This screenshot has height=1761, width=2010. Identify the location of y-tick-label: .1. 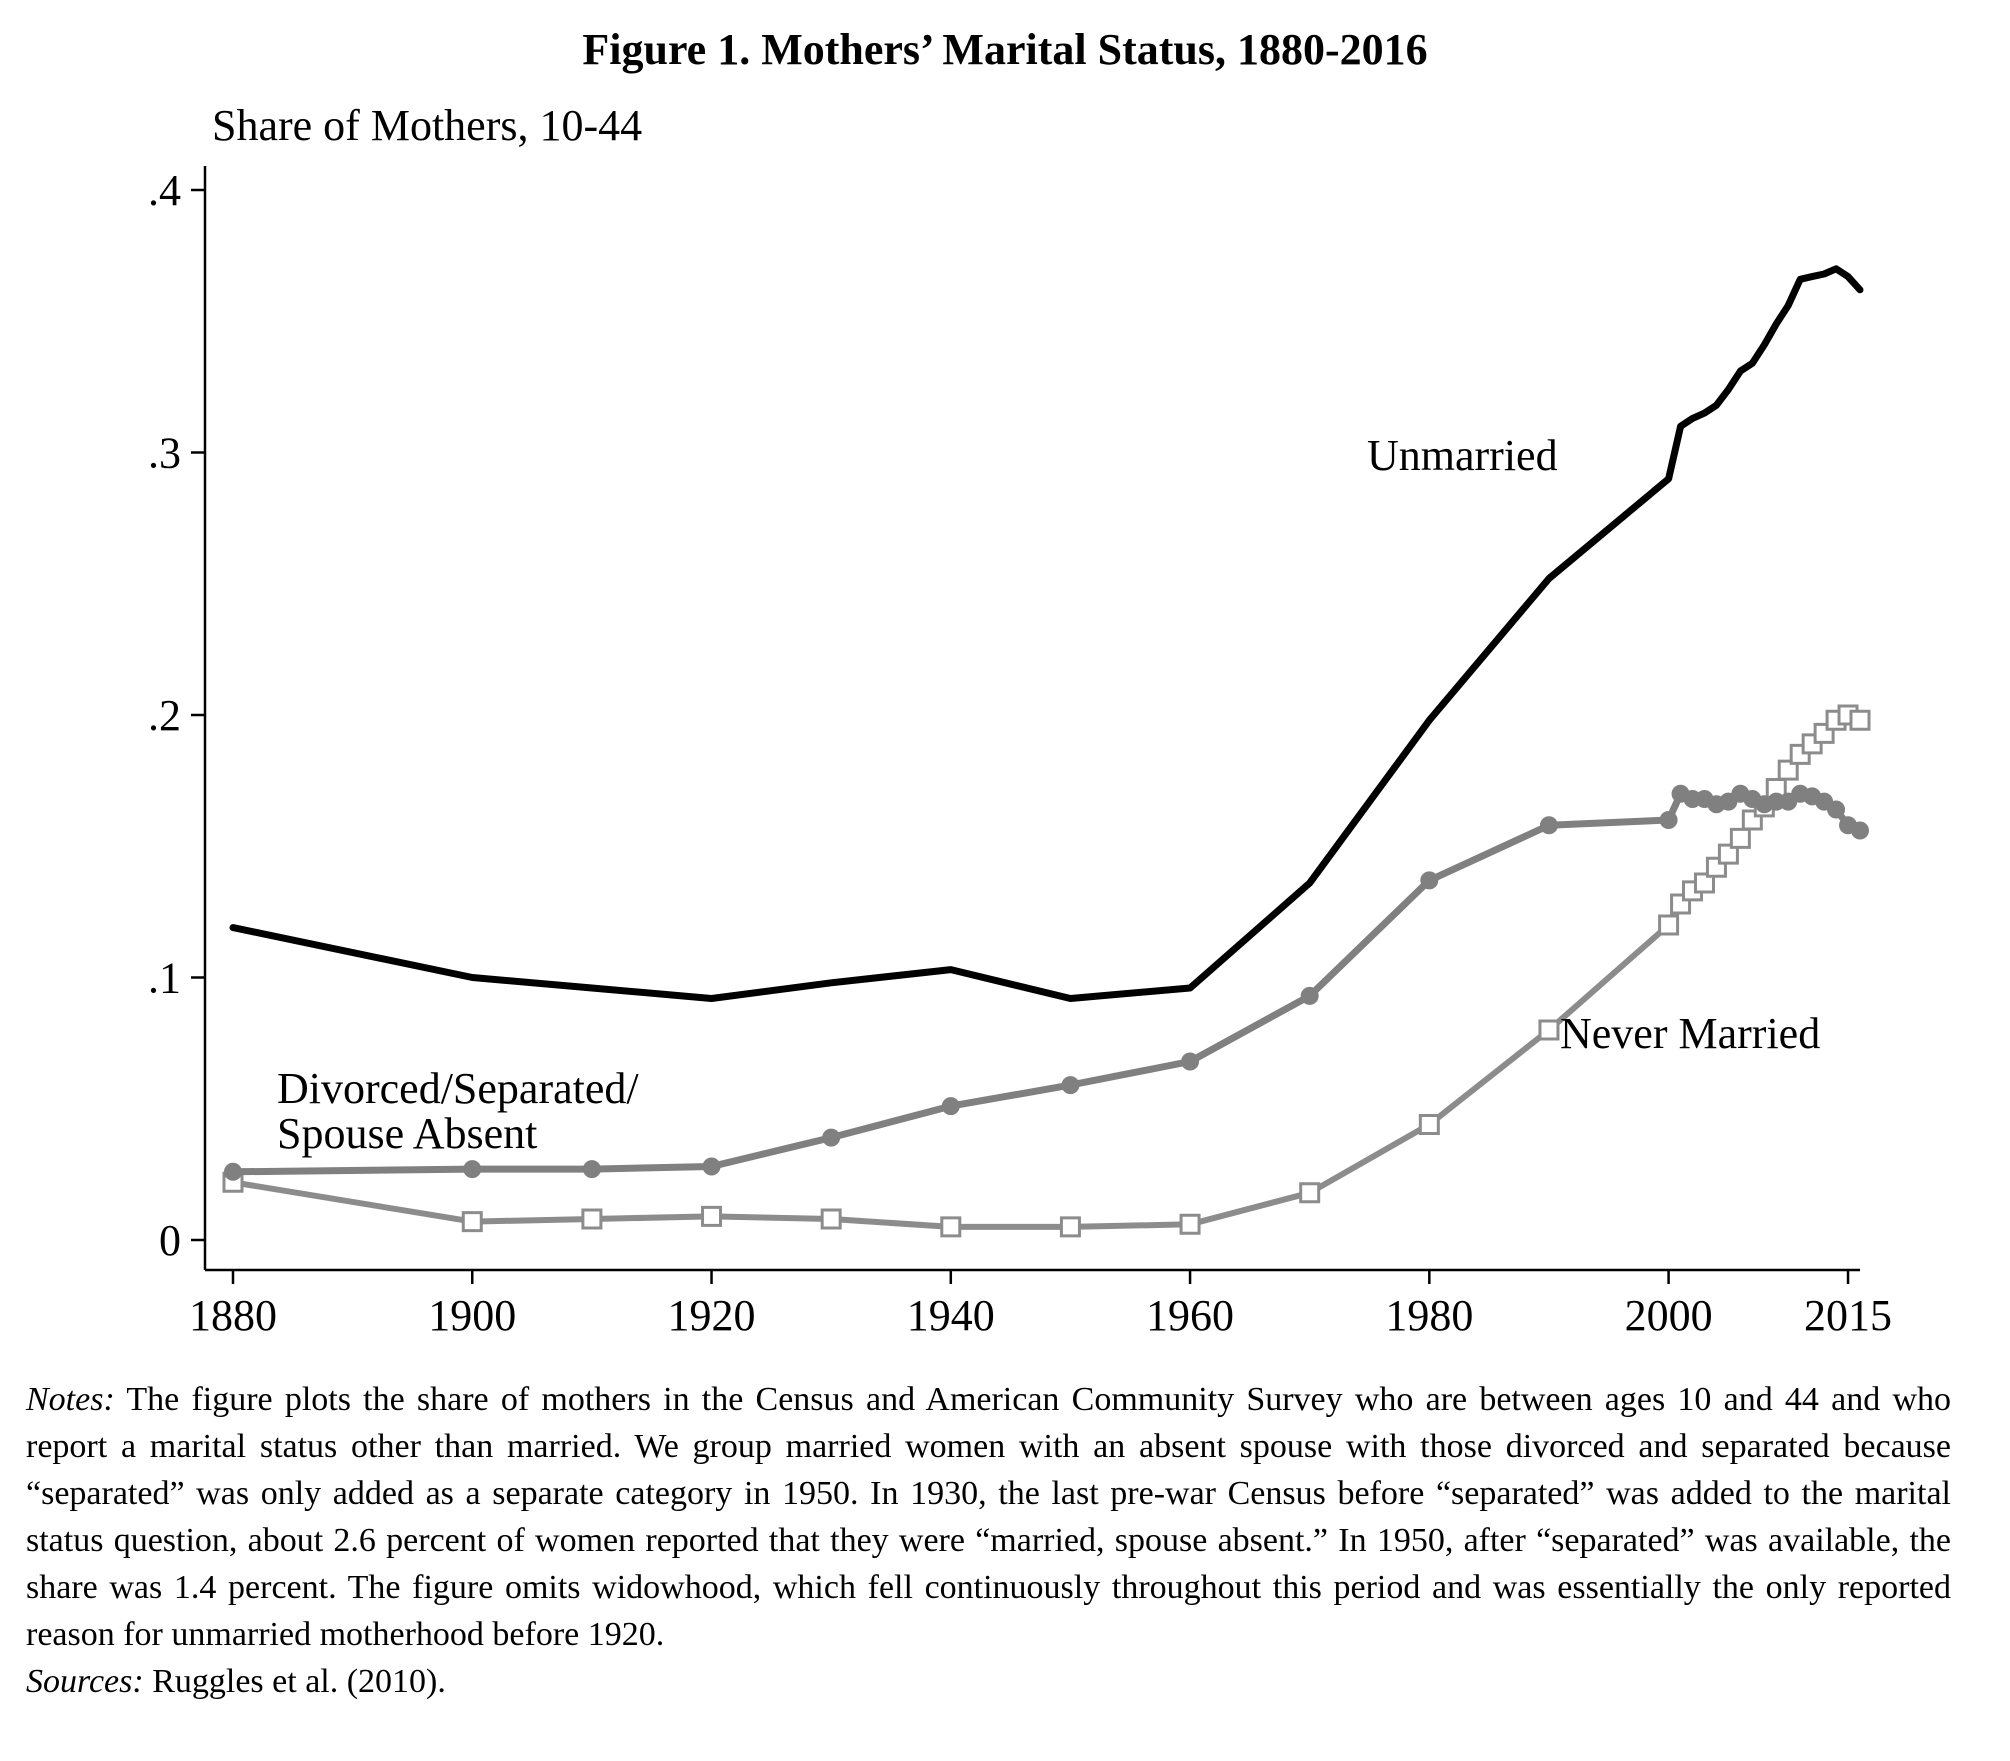
(164, 978).